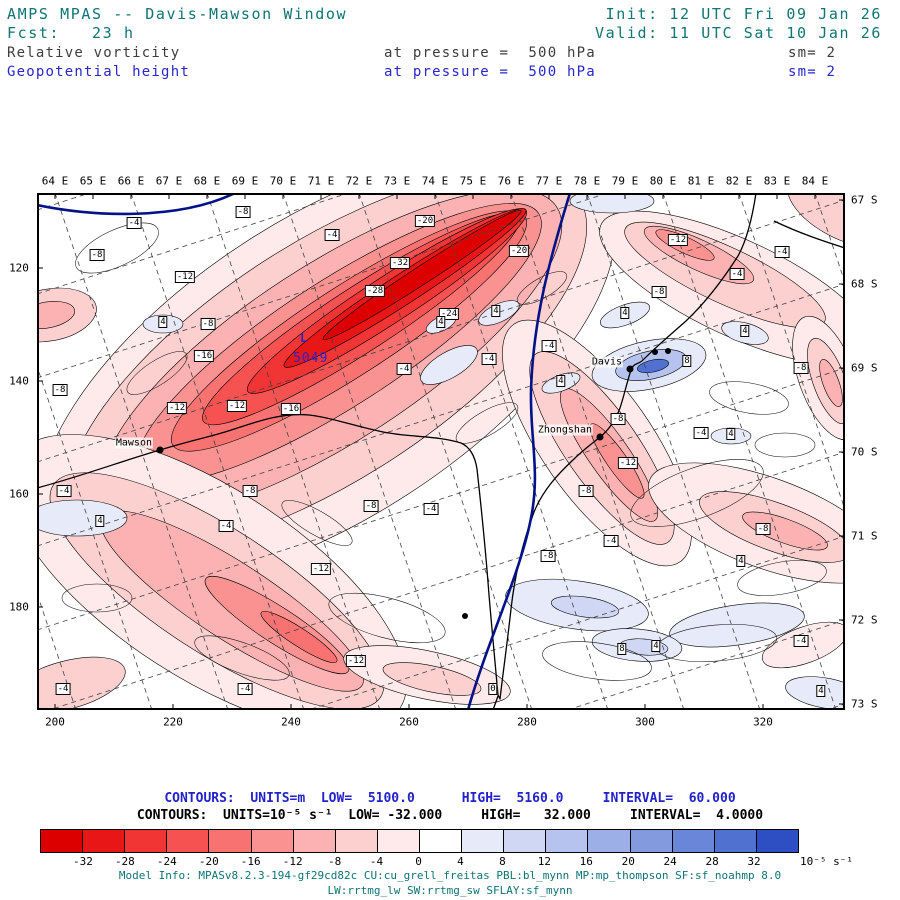  I want to click on colorbar-tick-label: 12, so click(544, 861).